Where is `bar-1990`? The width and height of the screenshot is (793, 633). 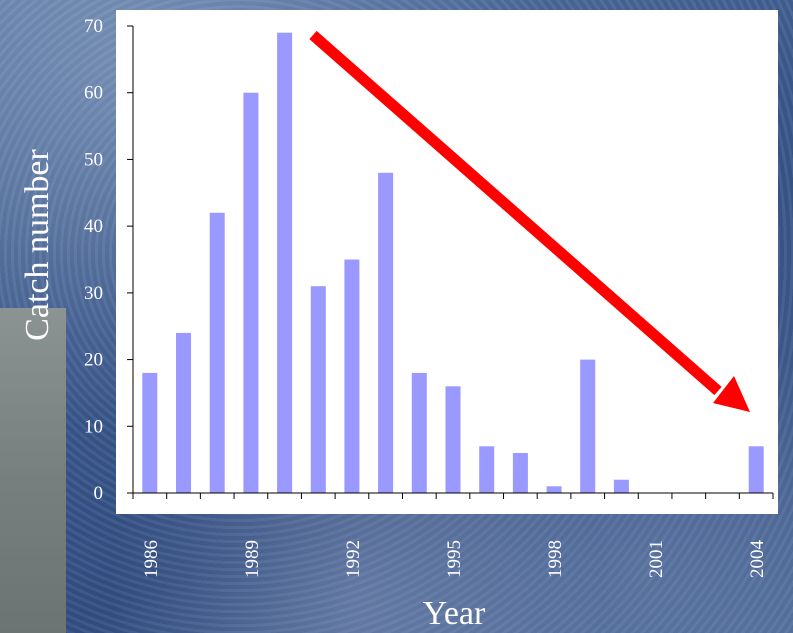
bar-1990 is located at coordinates (285, 262).